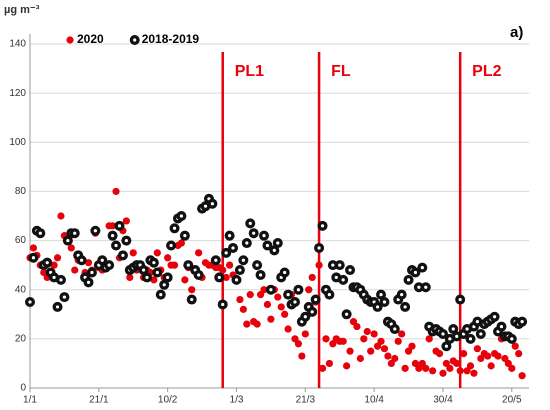  I want to click on y-tick-label: 40, so click(21, 289).